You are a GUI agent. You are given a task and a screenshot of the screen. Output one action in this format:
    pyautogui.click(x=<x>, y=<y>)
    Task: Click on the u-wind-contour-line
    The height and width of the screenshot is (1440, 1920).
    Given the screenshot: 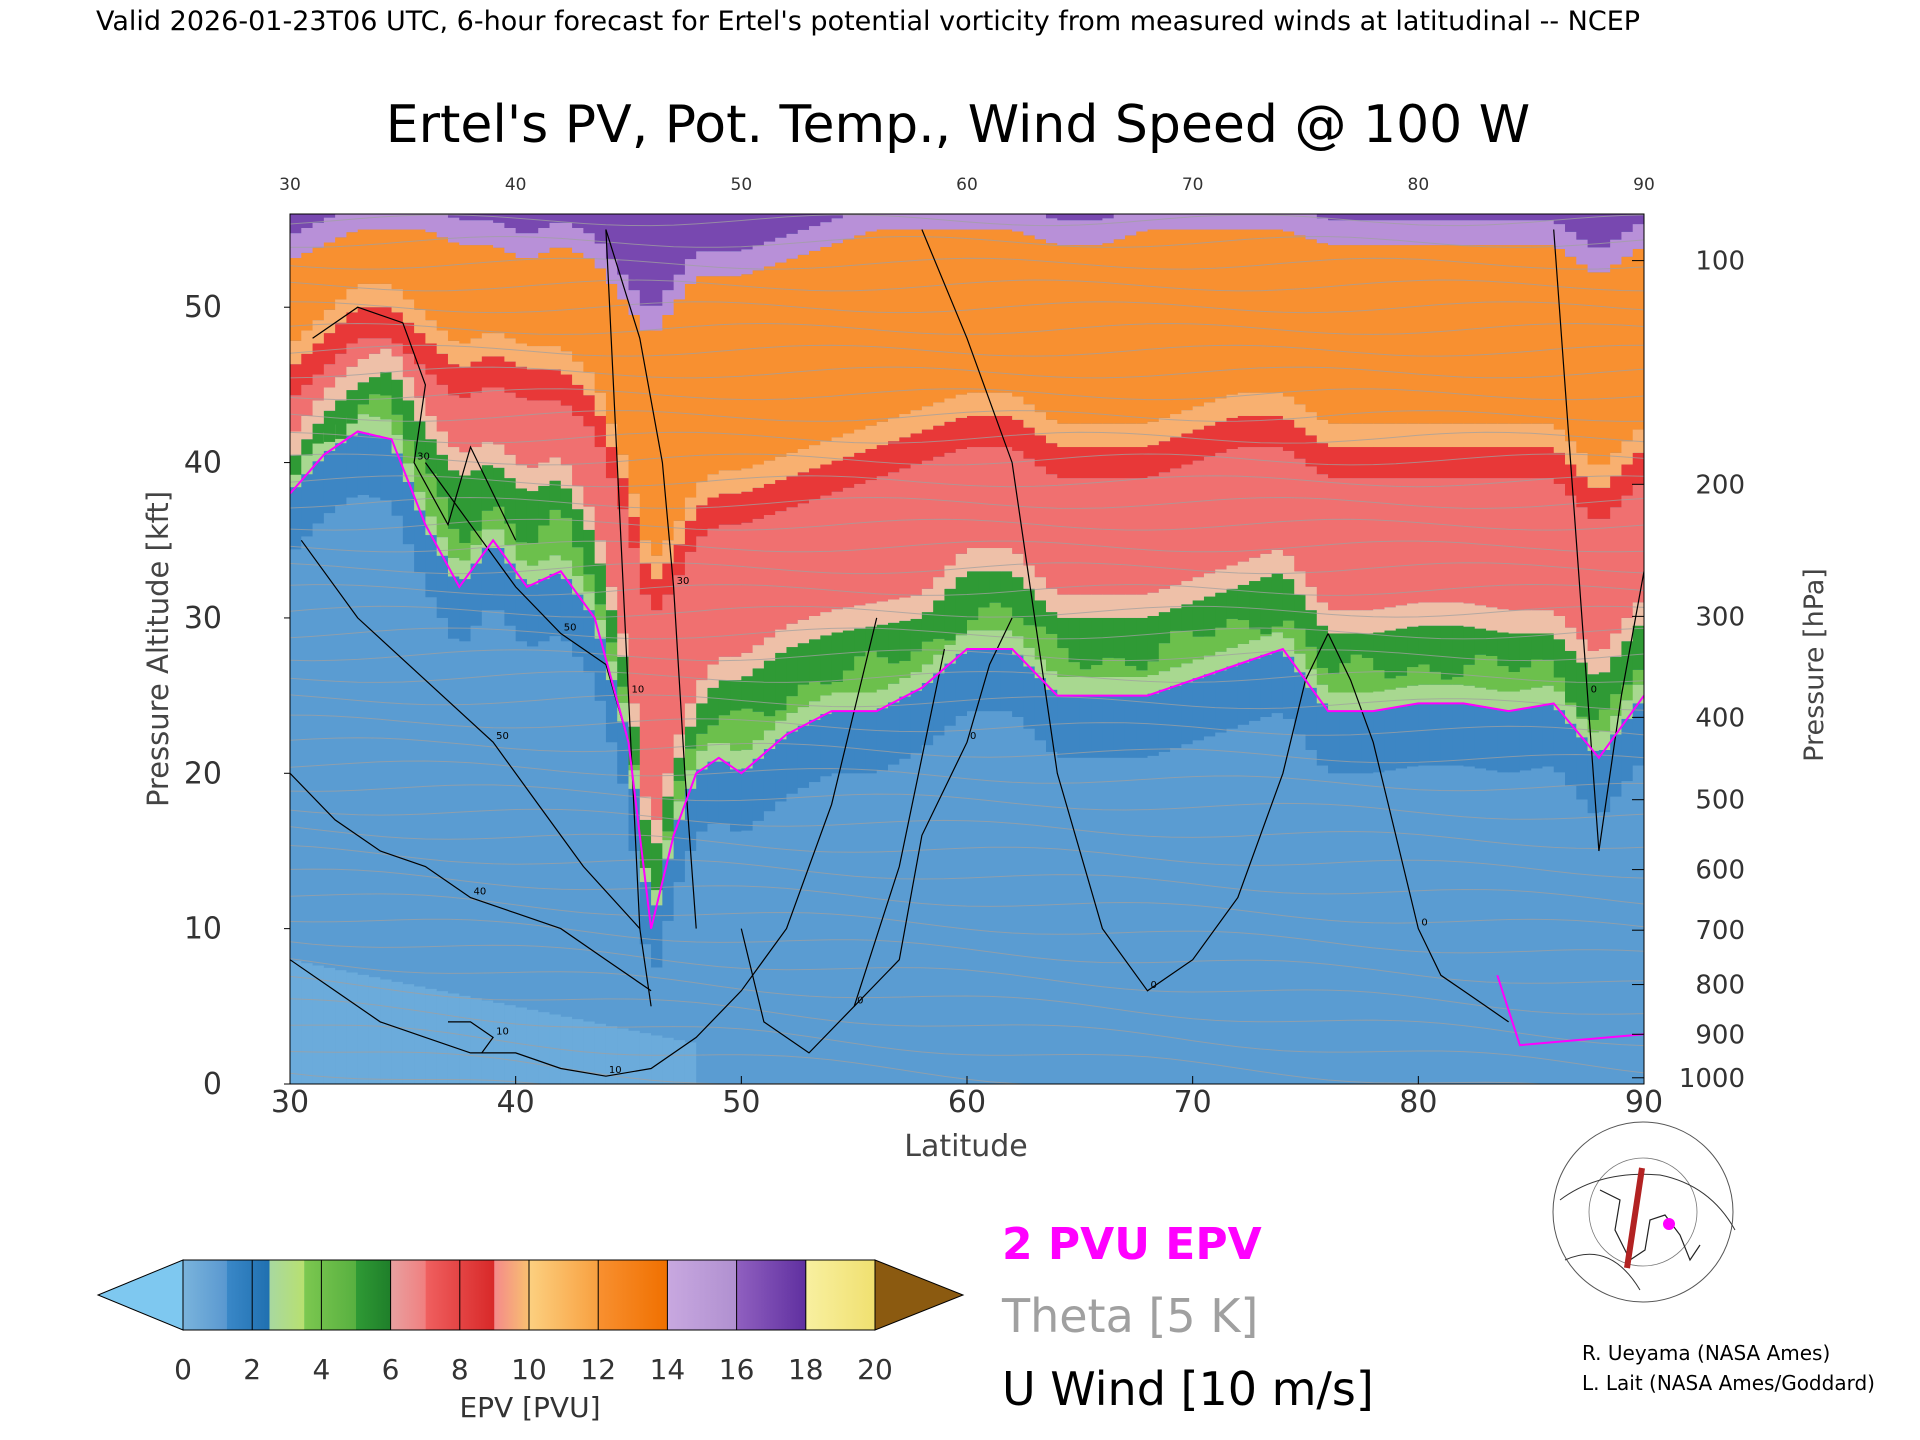 What is the action you would take?
    pyautogui.click(x=628, y=618)
    